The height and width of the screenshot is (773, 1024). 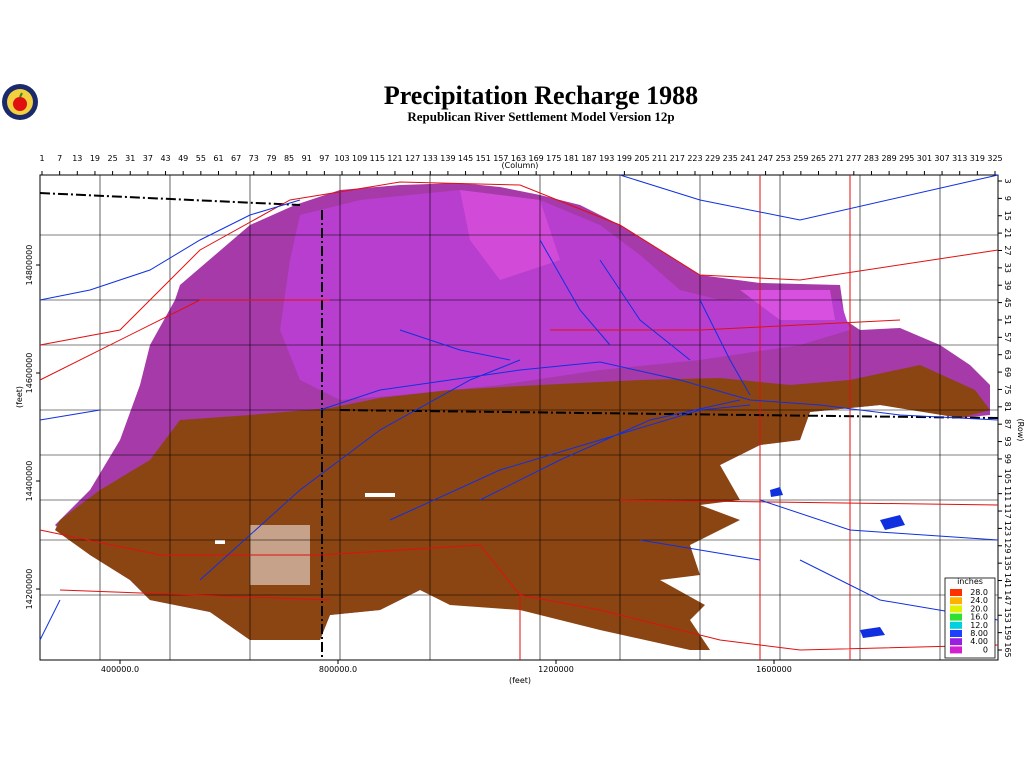 What do you see at coordinates (59, 158) in the screenshot?
I see `column-tick-label: 7` at bounding box center [59, 158].